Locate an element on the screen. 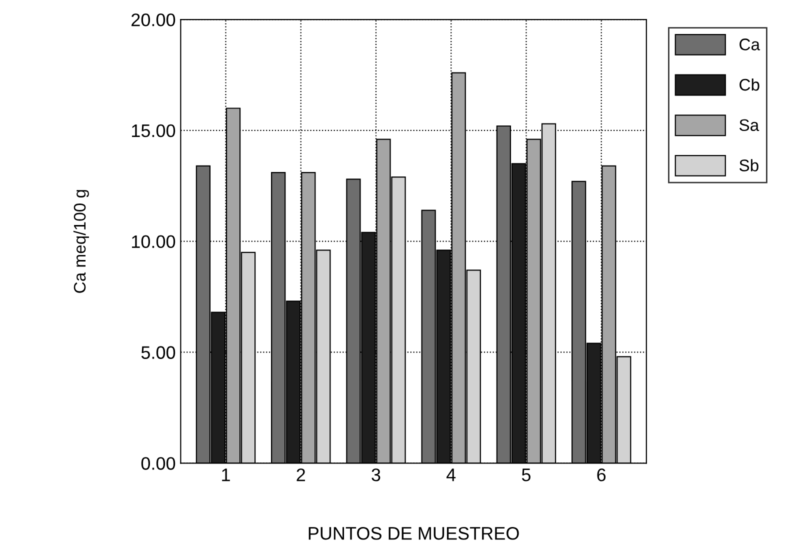 This screenshot has width=803, height=558. y-tick-label: 0.00 is located at coordinates (158, 463).